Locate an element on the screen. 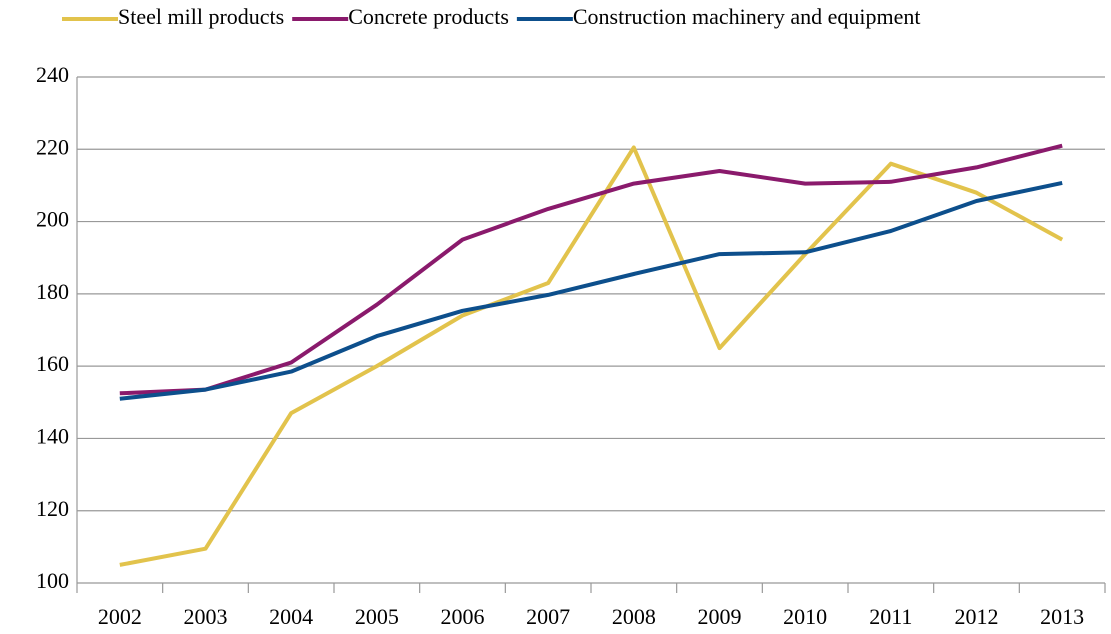  y-tick-label: 120 is located at coordinates (52, 508).